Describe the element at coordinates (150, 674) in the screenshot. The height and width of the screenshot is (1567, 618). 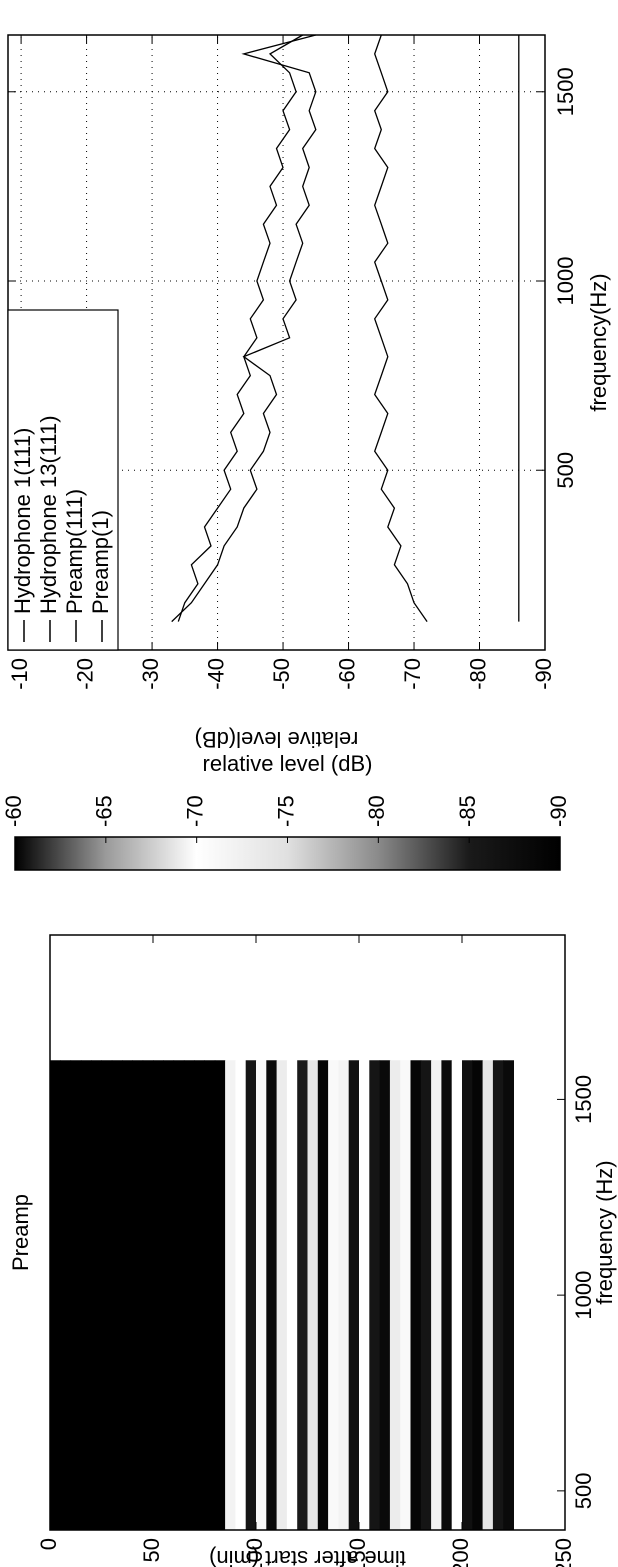
I see `y-tick-label: -30` at that location.